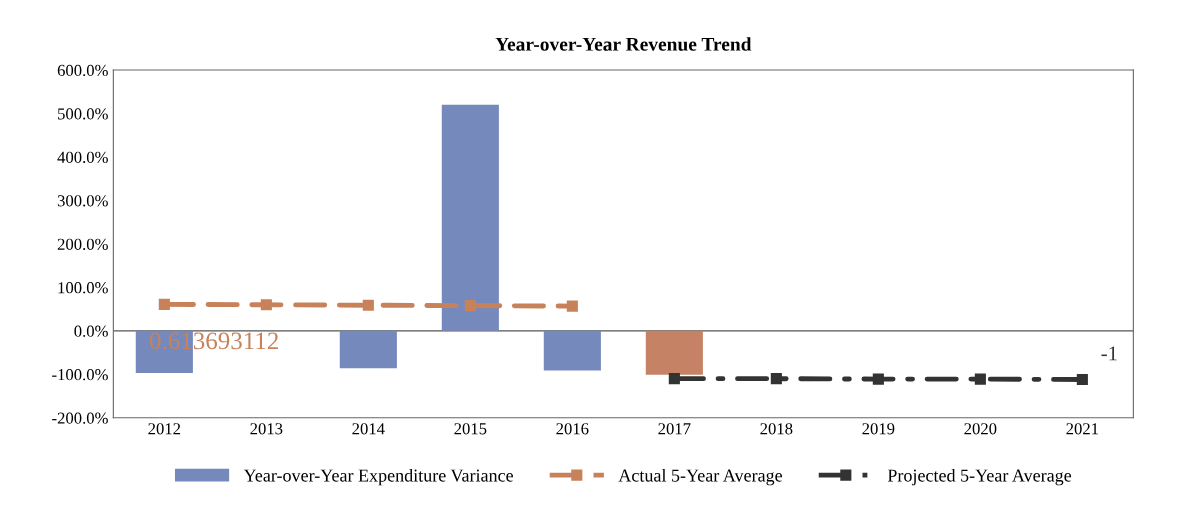  I want to click on y-tick-label: -100.0%, so click(80, 375).